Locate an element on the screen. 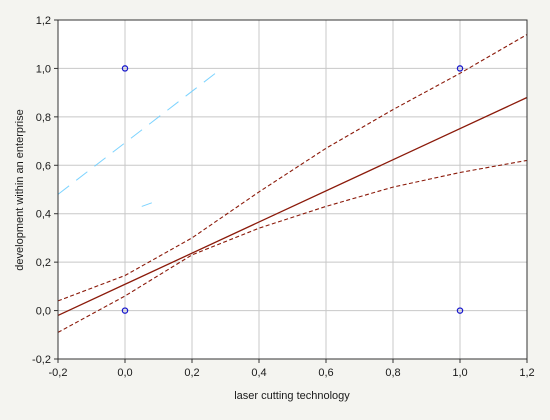 This screenshot has width=550, height=420. artifact-dash is located at coordinates (146, 204).